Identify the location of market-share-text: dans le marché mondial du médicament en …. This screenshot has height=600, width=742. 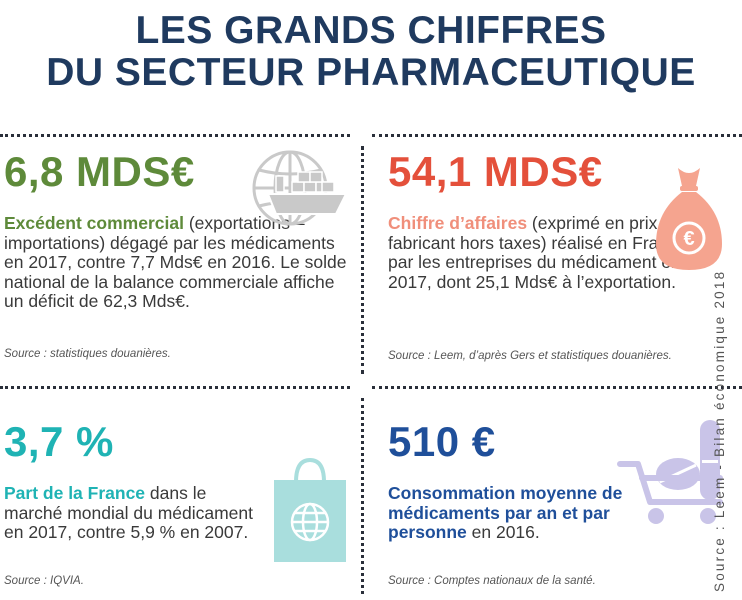
(129, 512).